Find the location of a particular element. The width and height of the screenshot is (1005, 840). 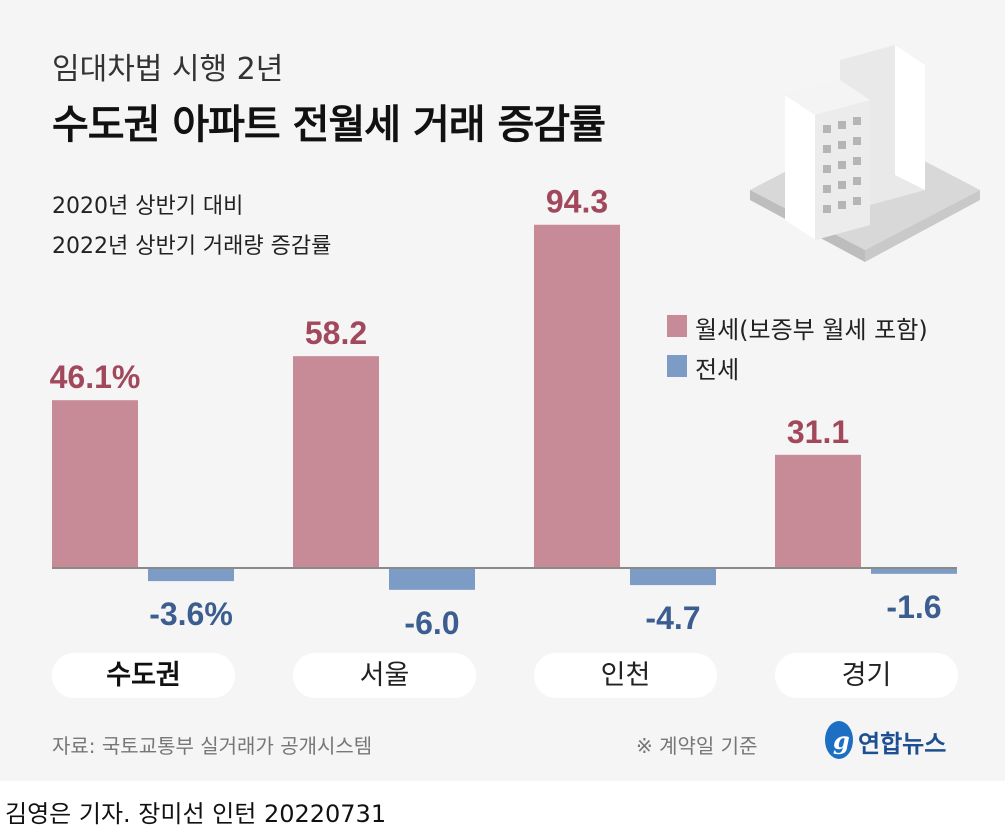

data-label-jeonse-3: -1.6 is located at coordinates (913, 607).